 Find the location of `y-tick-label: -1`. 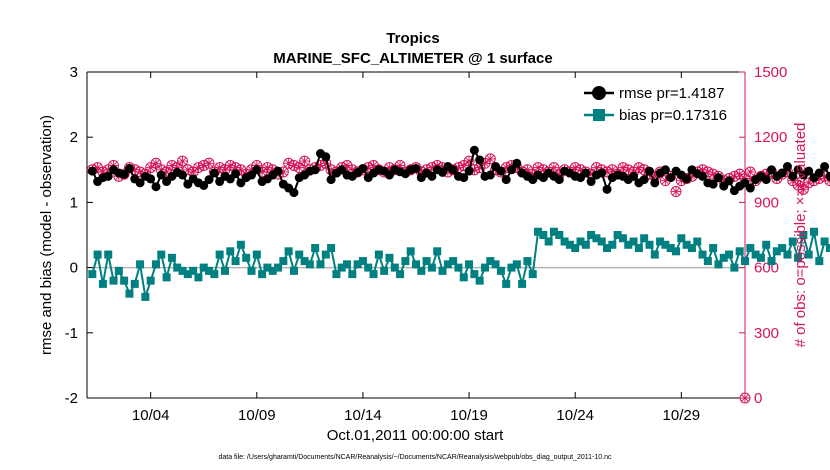

y-tick-label: -1 is located at coordinates (71, 333).